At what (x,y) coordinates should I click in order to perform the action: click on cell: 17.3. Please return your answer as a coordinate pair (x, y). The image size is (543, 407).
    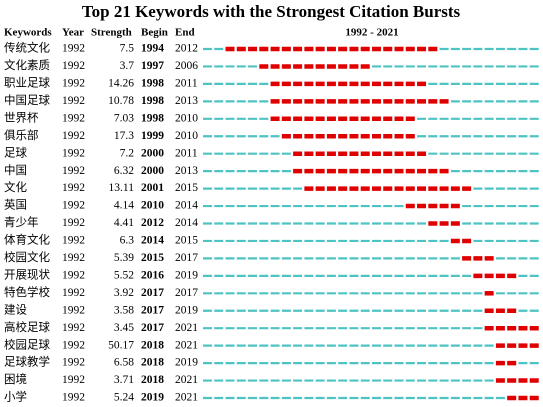
    Looking at the image, I should click on (124, 136).